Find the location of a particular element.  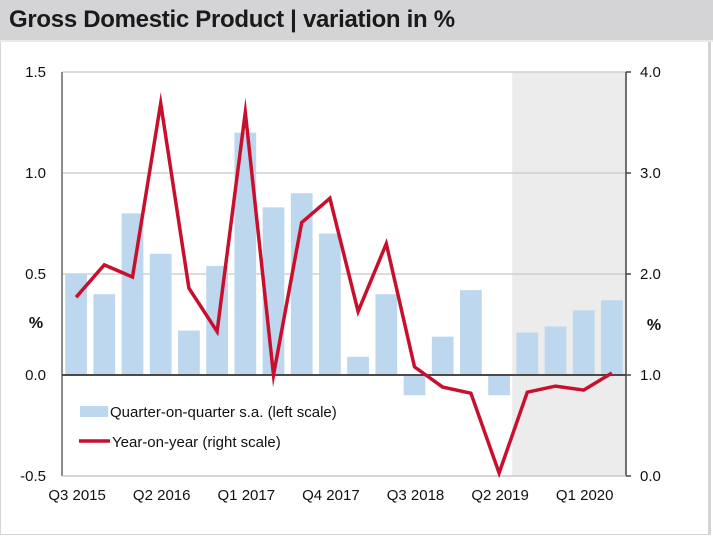

x-axis-tick-label: Q2 2019 is located at coordinates (500, 495).